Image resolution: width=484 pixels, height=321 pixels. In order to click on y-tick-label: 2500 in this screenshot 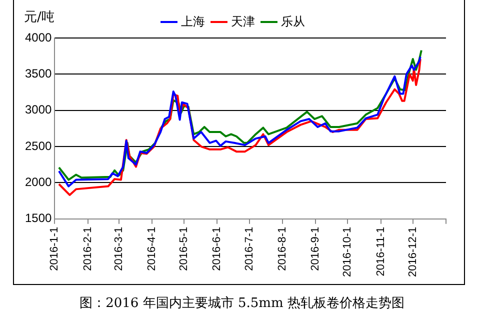, I will do `click(38, 145)`.